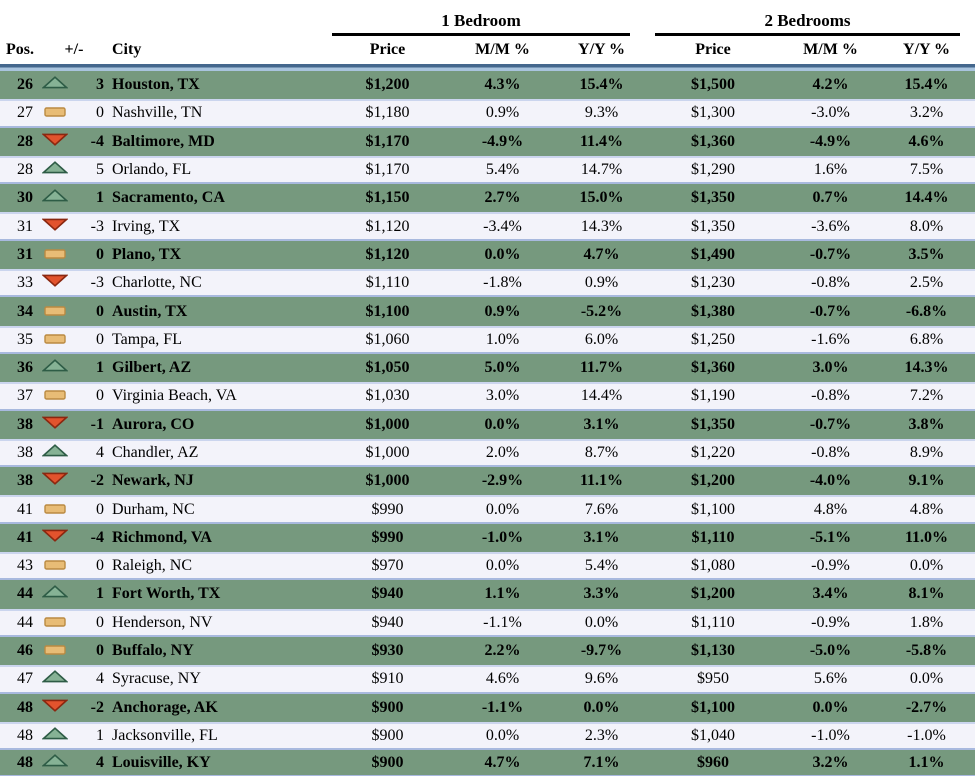 The width and height of the screenshot is (975, 776). Describe the element at coordinates (926, 707) in the screenshot. I see `br2-yy-cell: -2.7%` at that location.